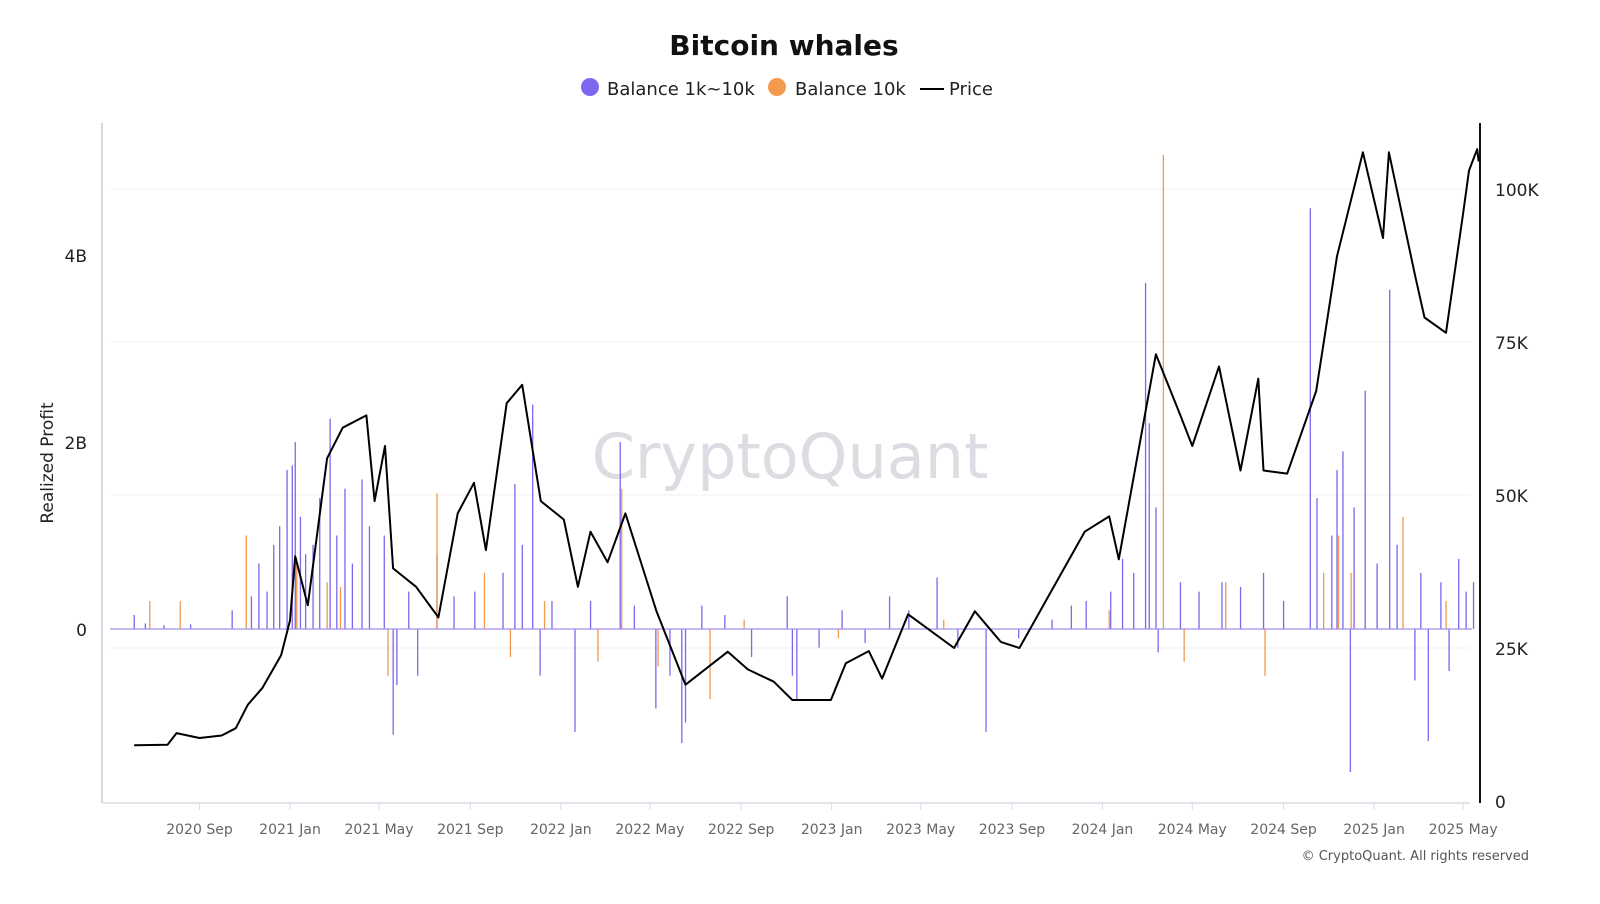 This screenshot has height=904, width=1600. Describe the element at coordinates (1517, 191) in the screenshot. I see `right-tick-label: 100K` at that location.